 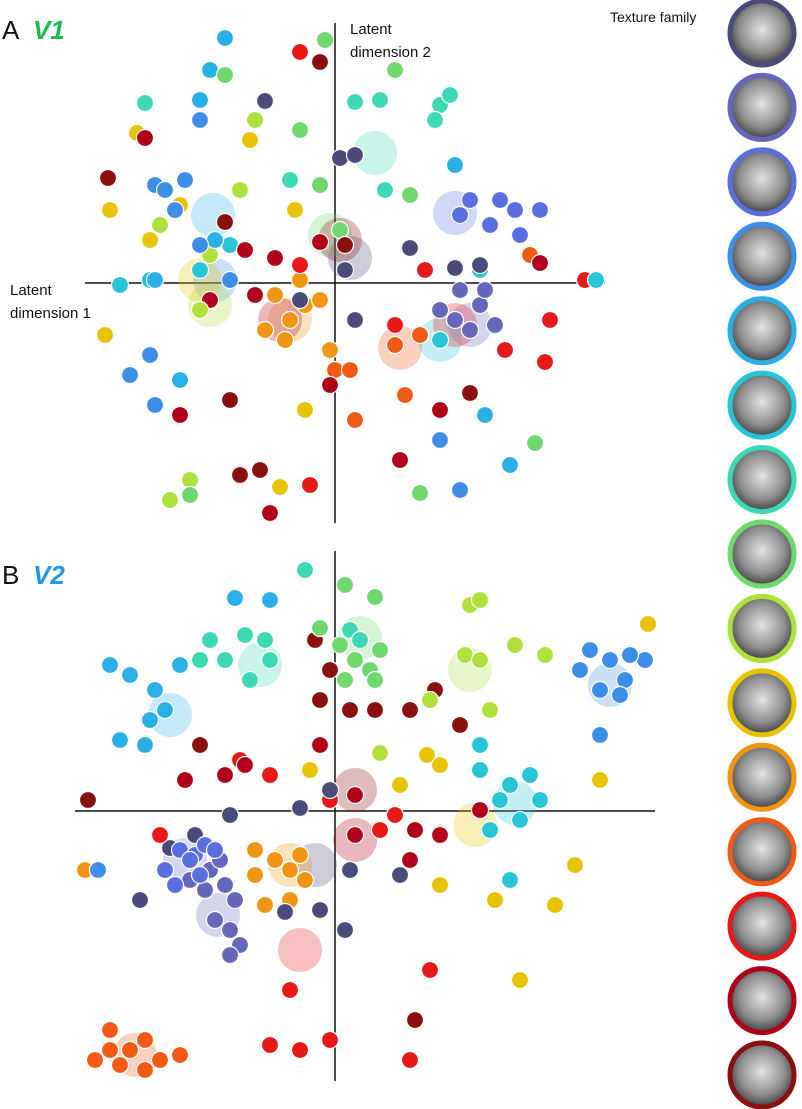 What do you see at coordinates (50, 302) in the screenshot?
I see `x-axis-label: Latent dimension 1` at bounding box center [50, 302].